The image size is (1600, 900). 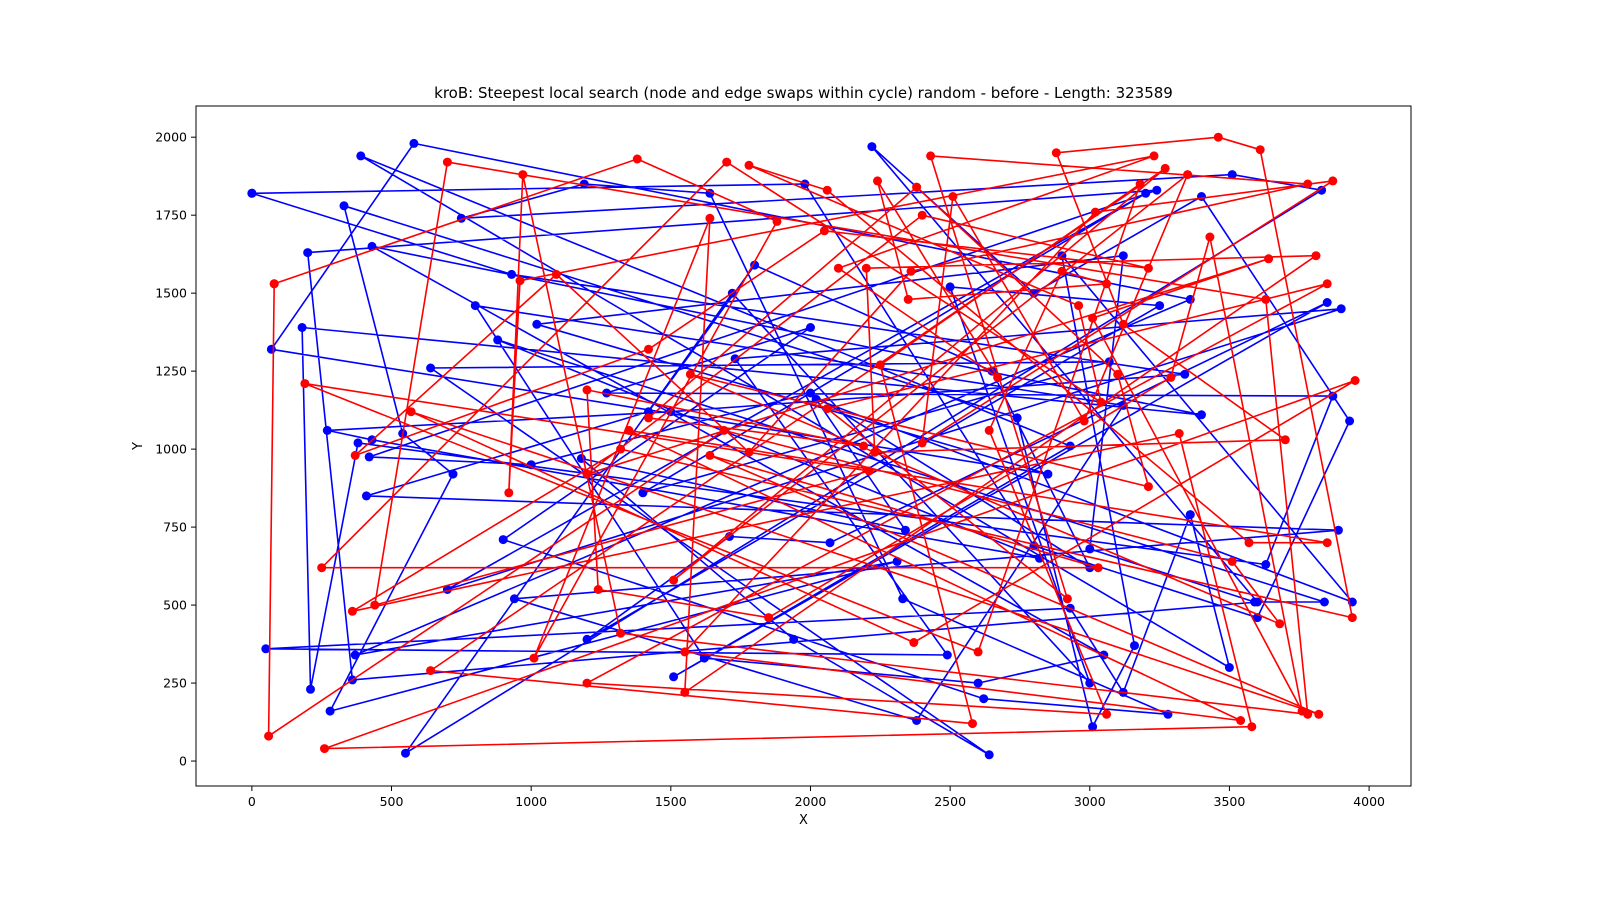 I want to click on y-tick-label: 0, so click(x=183, y=761).